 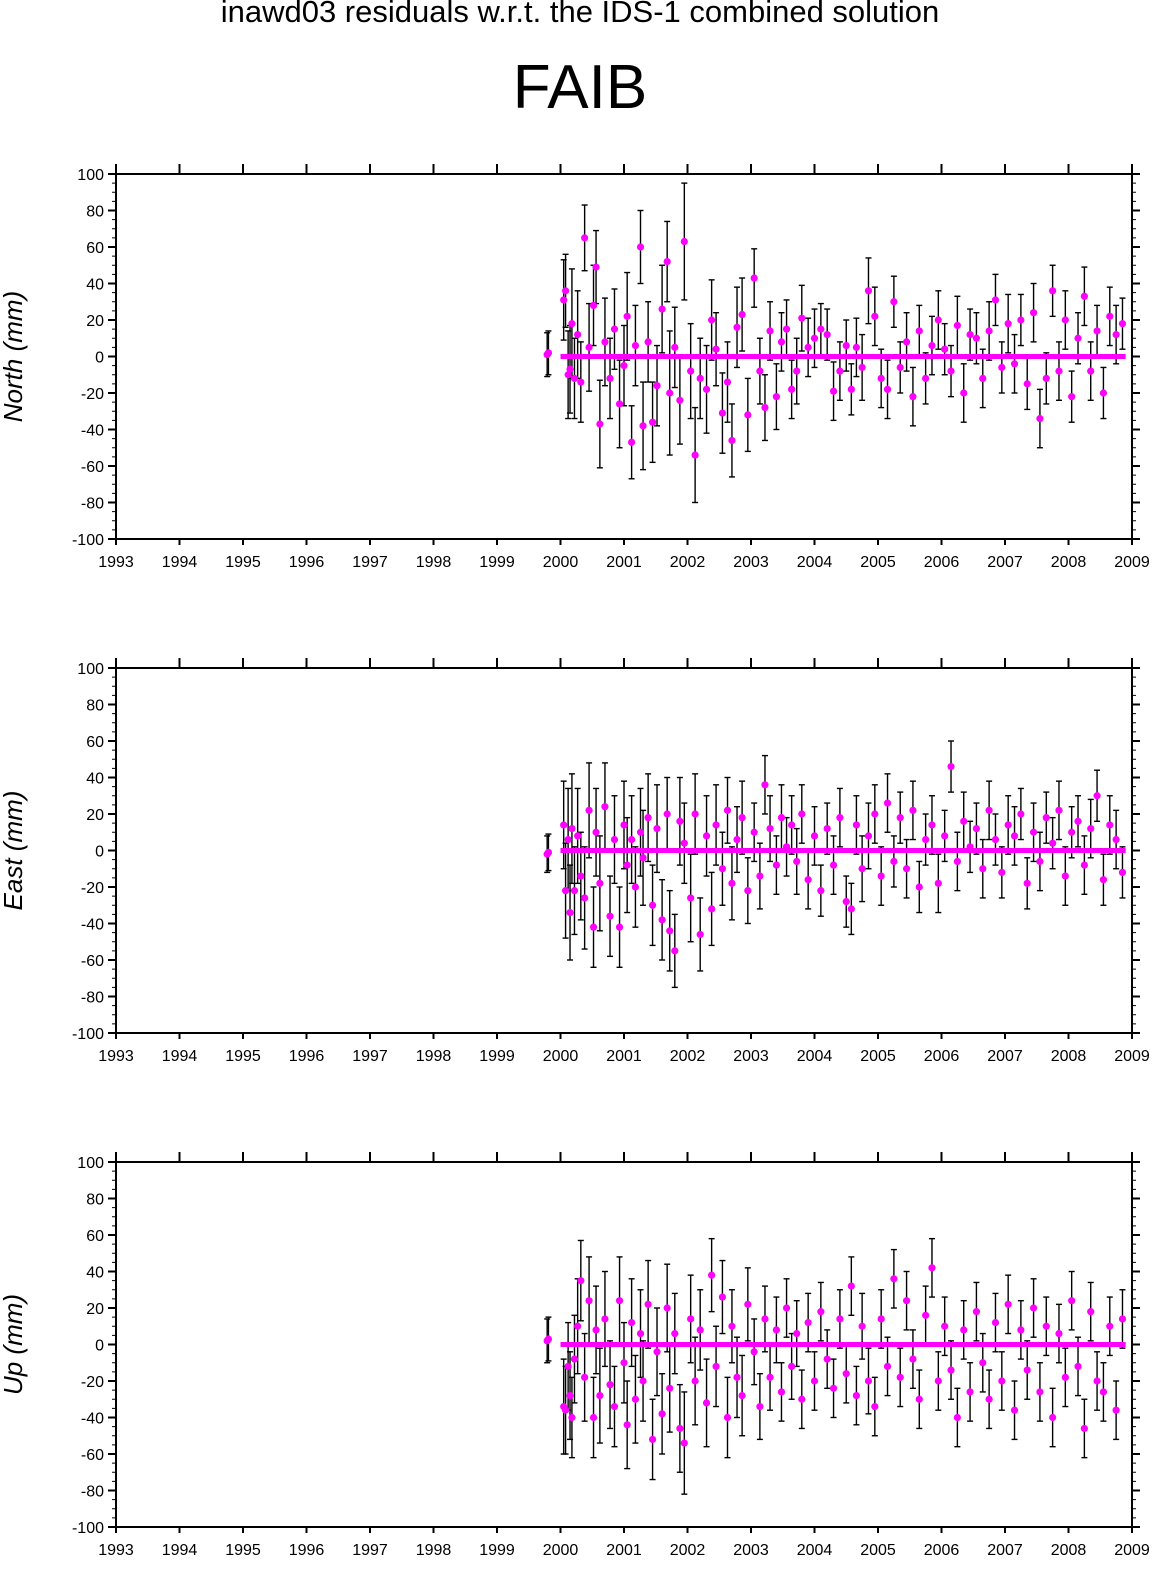 What do you see at coordinates (95, 1309) in the screenshot?
I see `y-tick-label: 20` at bounding box center [95, 1309].